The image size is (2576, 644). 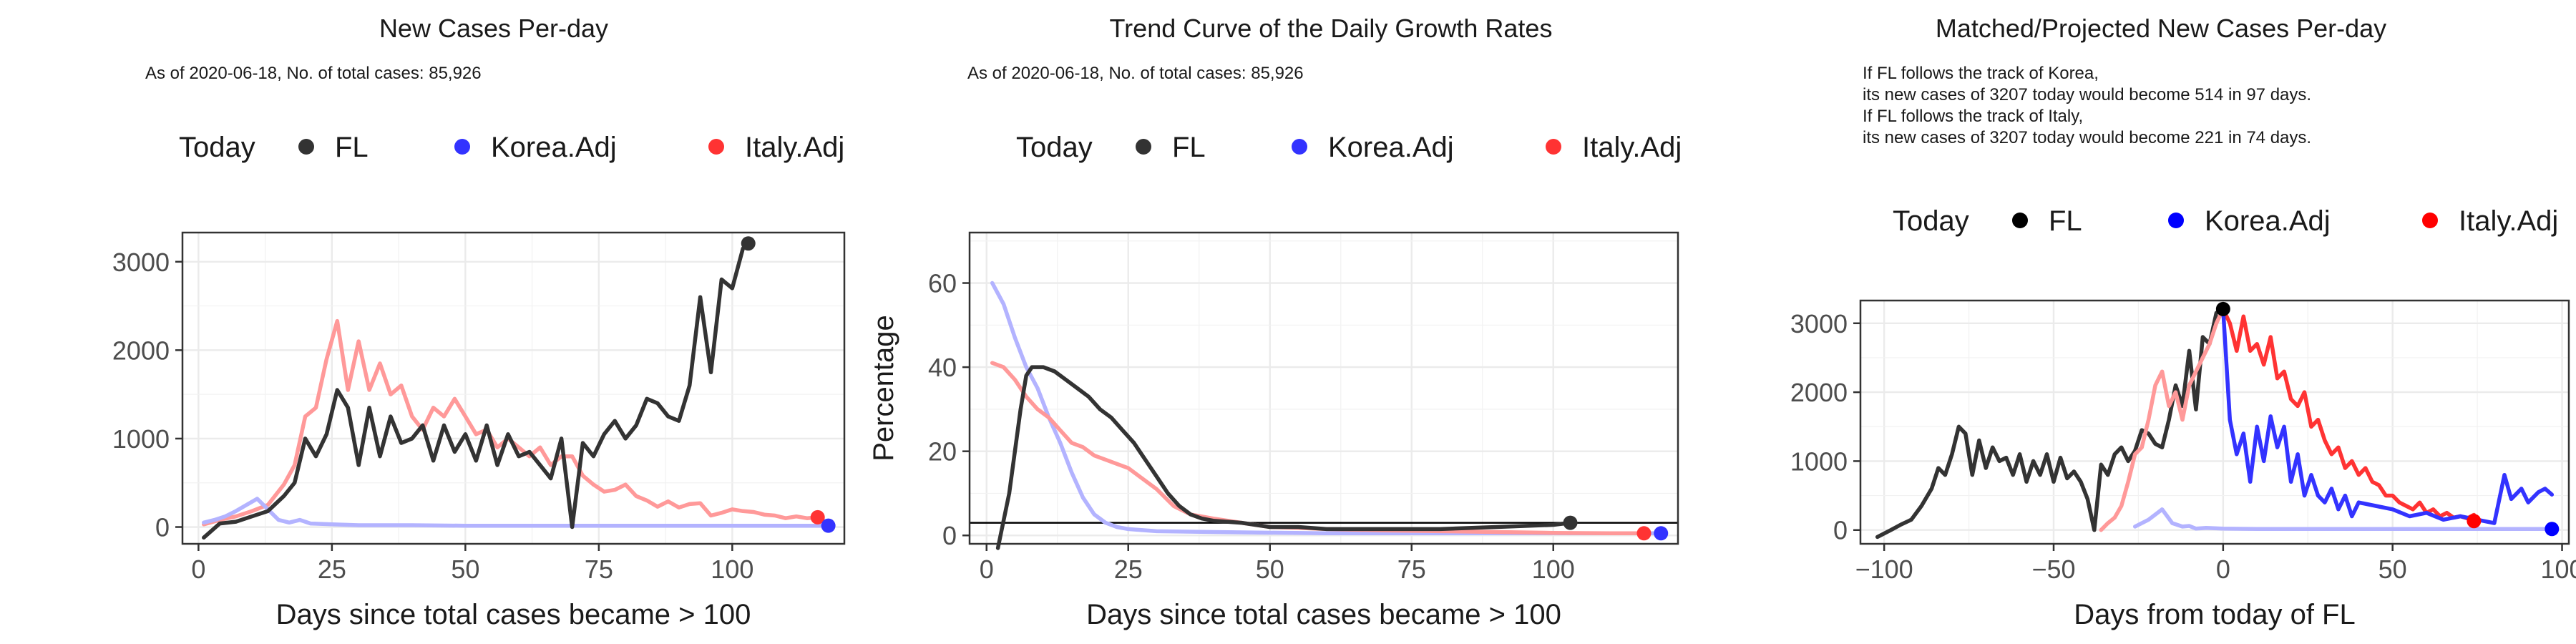 I want to click on series-line-italy-adj-matched-, so click(x=2162, y=419).